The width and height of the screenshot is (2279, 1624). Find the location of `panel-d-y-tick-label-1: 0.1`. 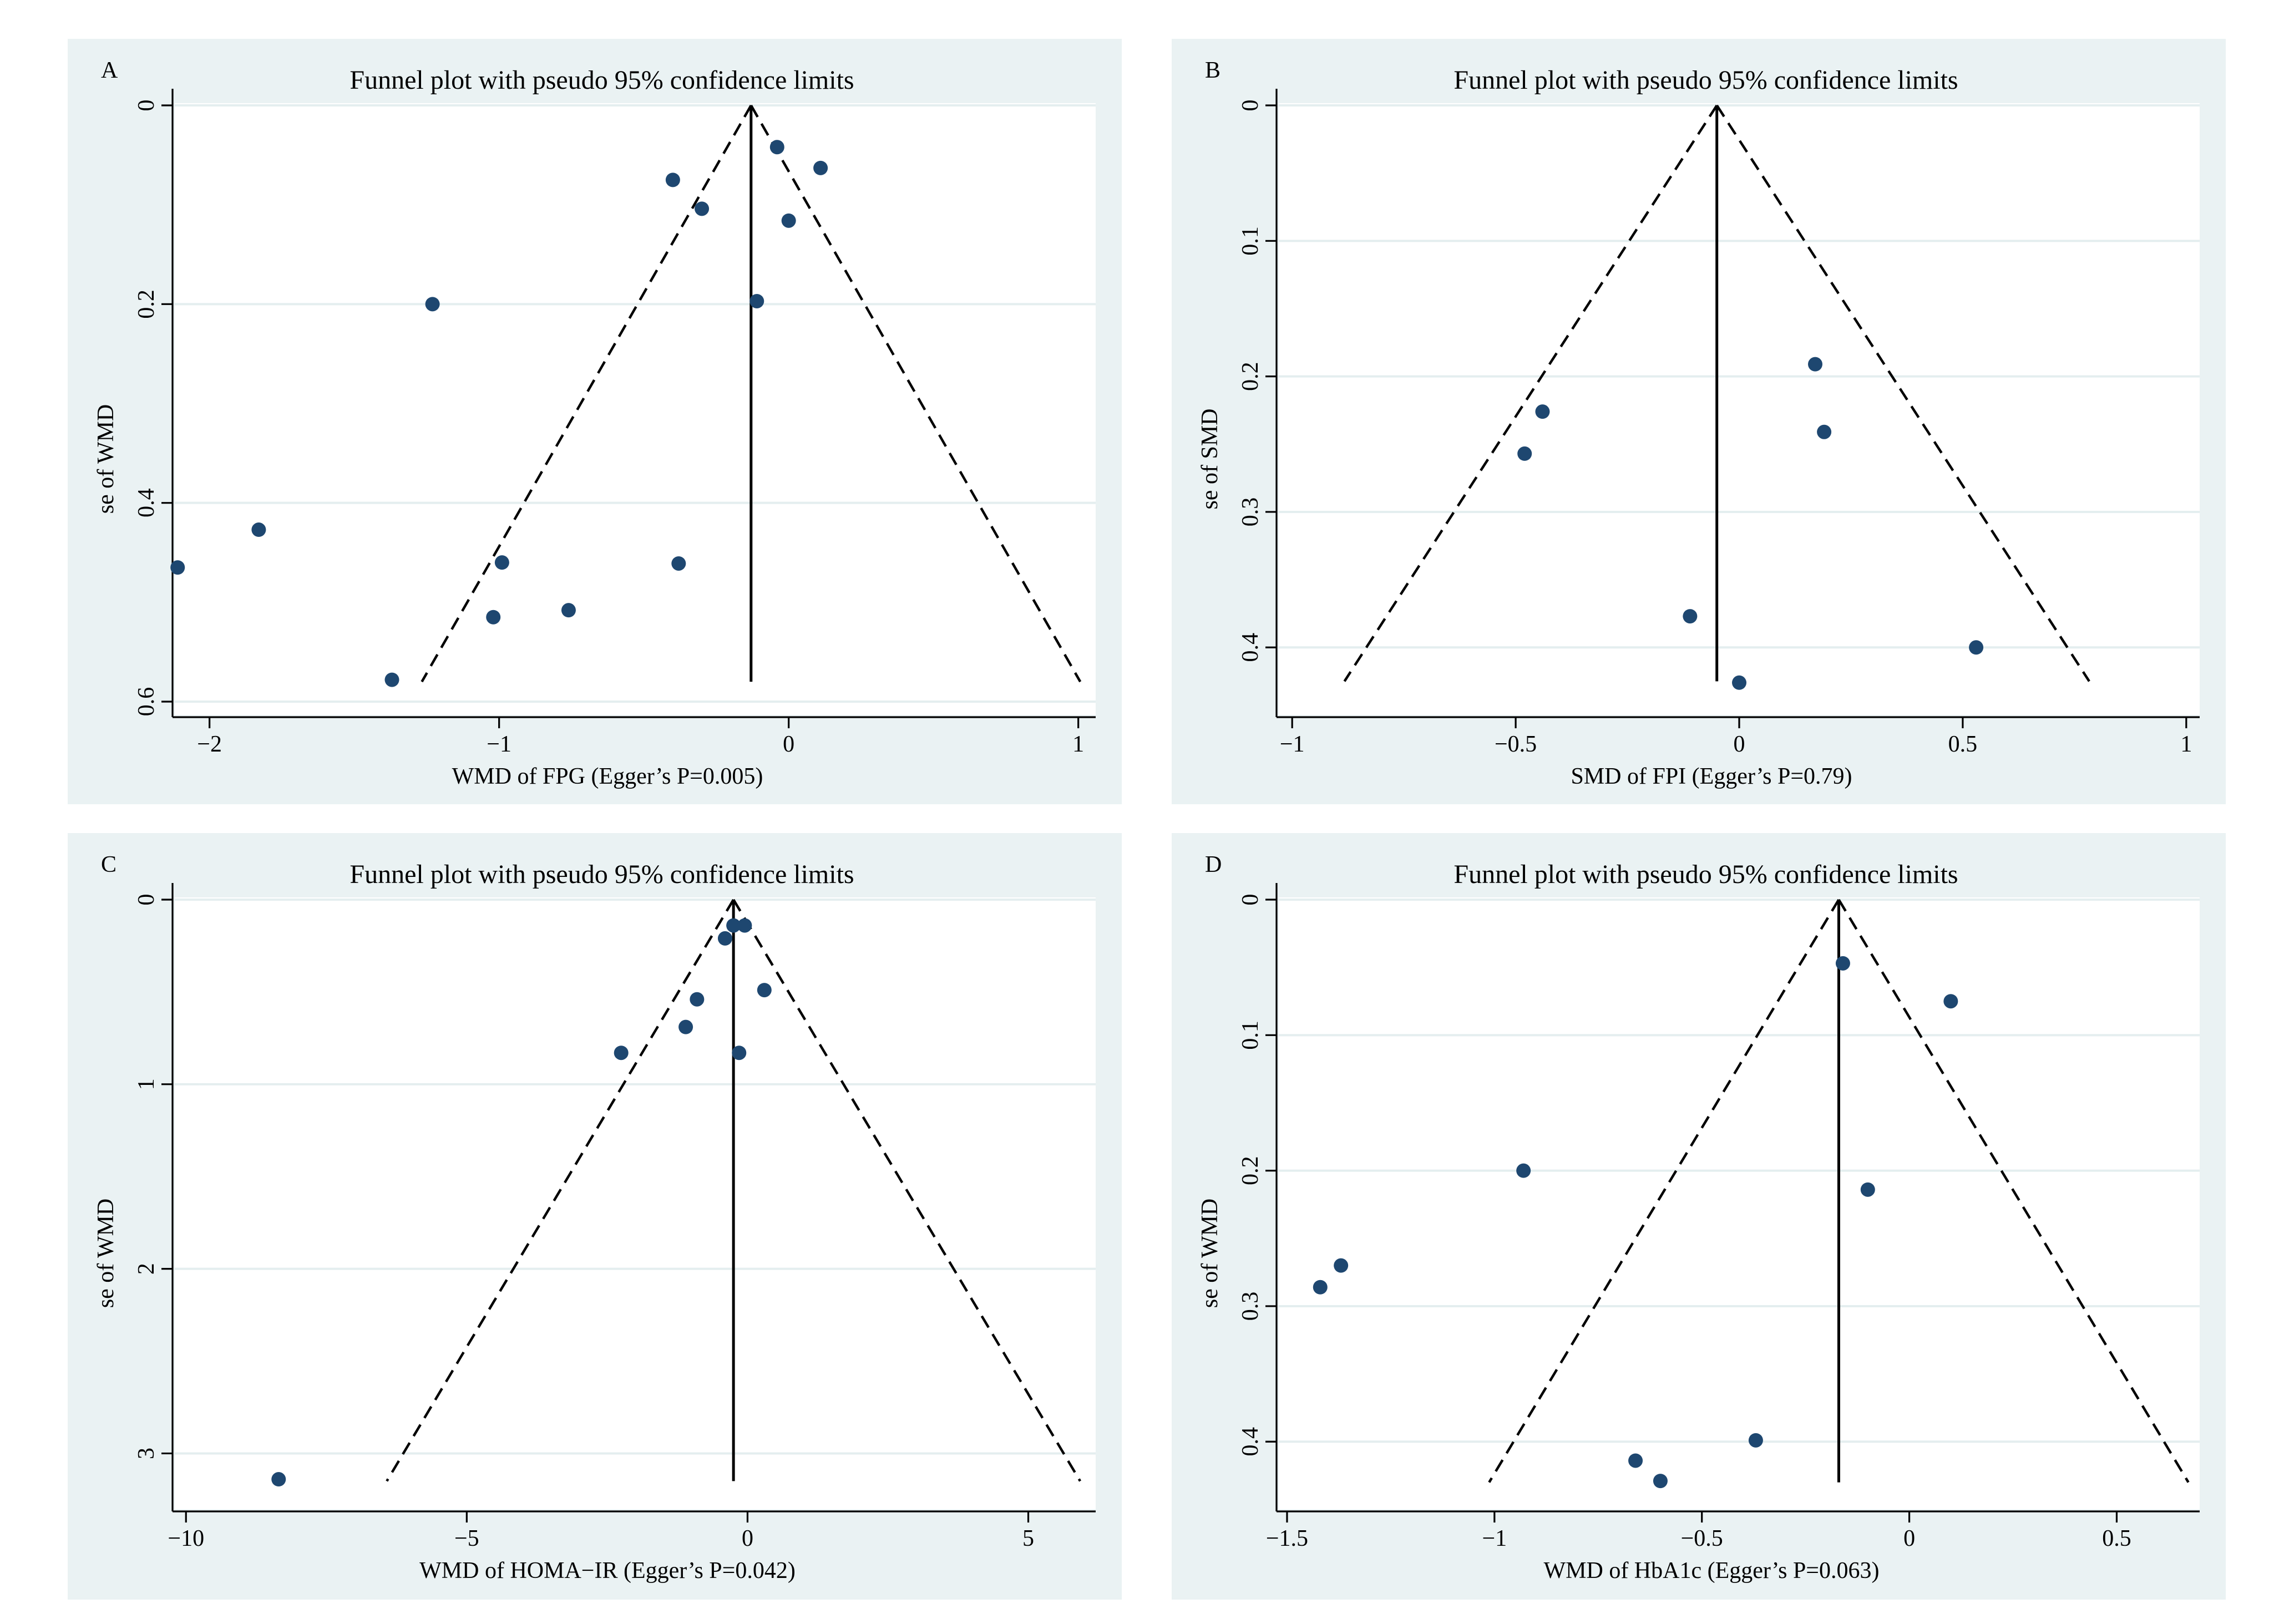

panel-d-y-tick-label-1: 0.1 is located at coordinates (1251, 1035).